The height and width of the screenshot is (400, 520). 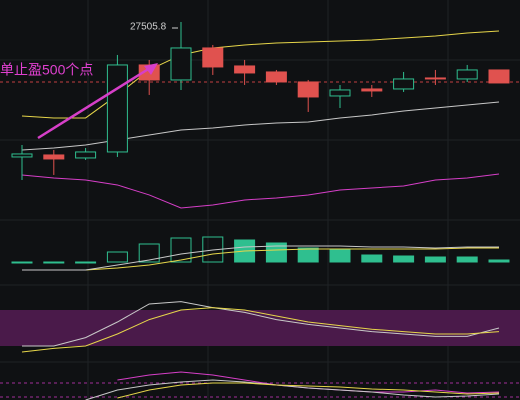 I want to click on annotation-arrowhead, so click(x=151, y=69).